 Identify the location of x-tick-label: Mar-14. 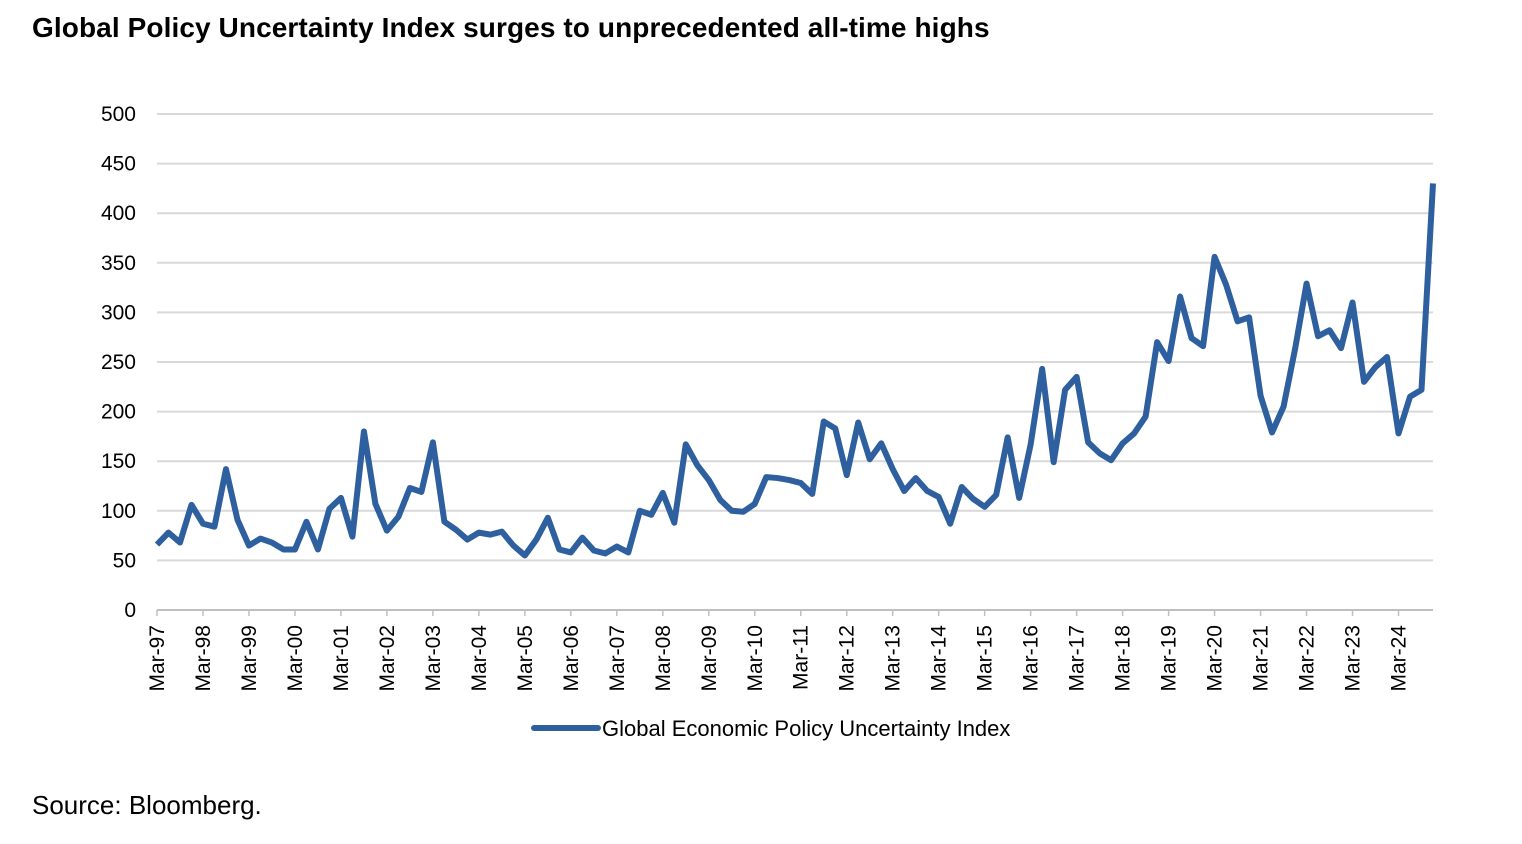
(939, 658).